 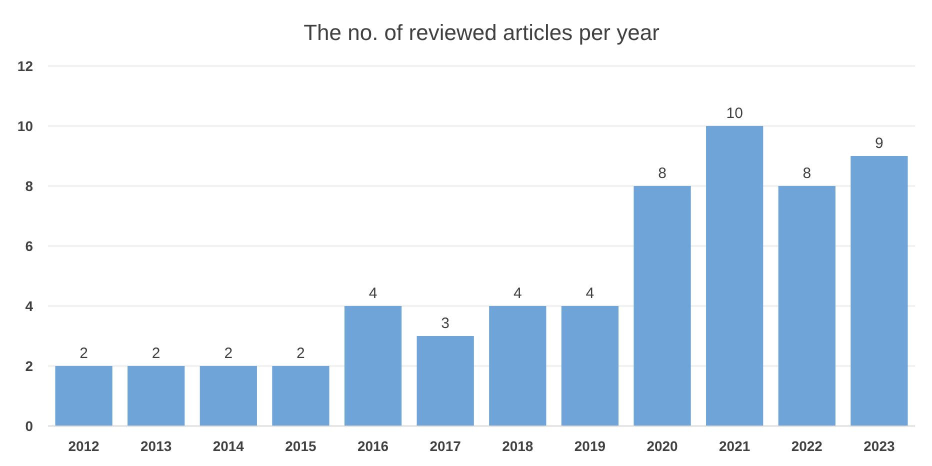 I want to click on x-tick-label: 2019, so click(x=590, y=446).